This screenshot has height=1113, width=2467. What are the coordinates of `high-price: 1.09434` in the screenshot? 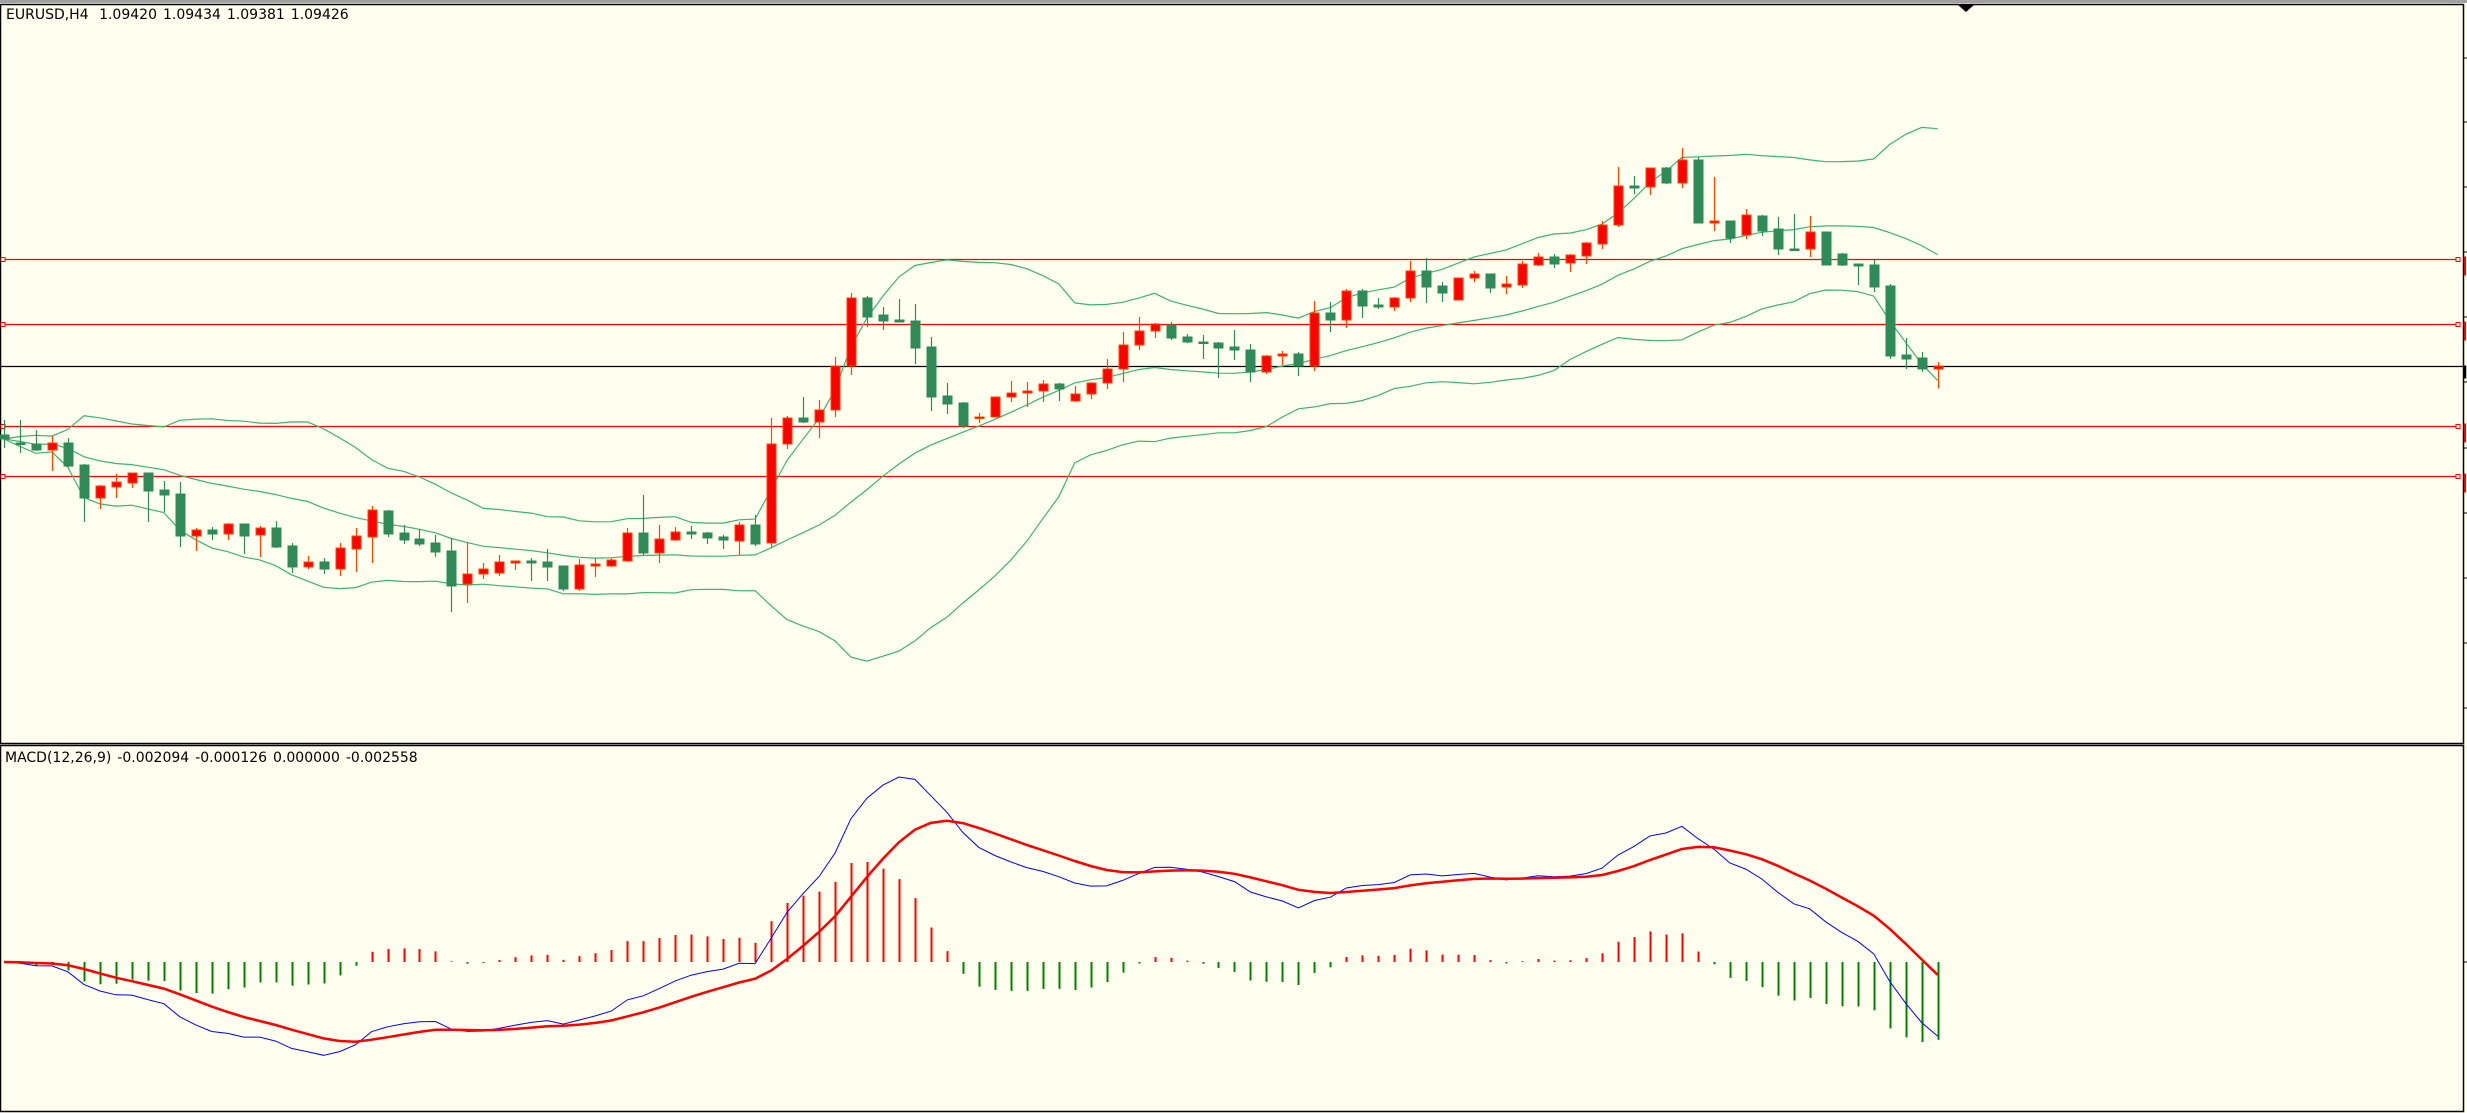 It's located at (191, 15).